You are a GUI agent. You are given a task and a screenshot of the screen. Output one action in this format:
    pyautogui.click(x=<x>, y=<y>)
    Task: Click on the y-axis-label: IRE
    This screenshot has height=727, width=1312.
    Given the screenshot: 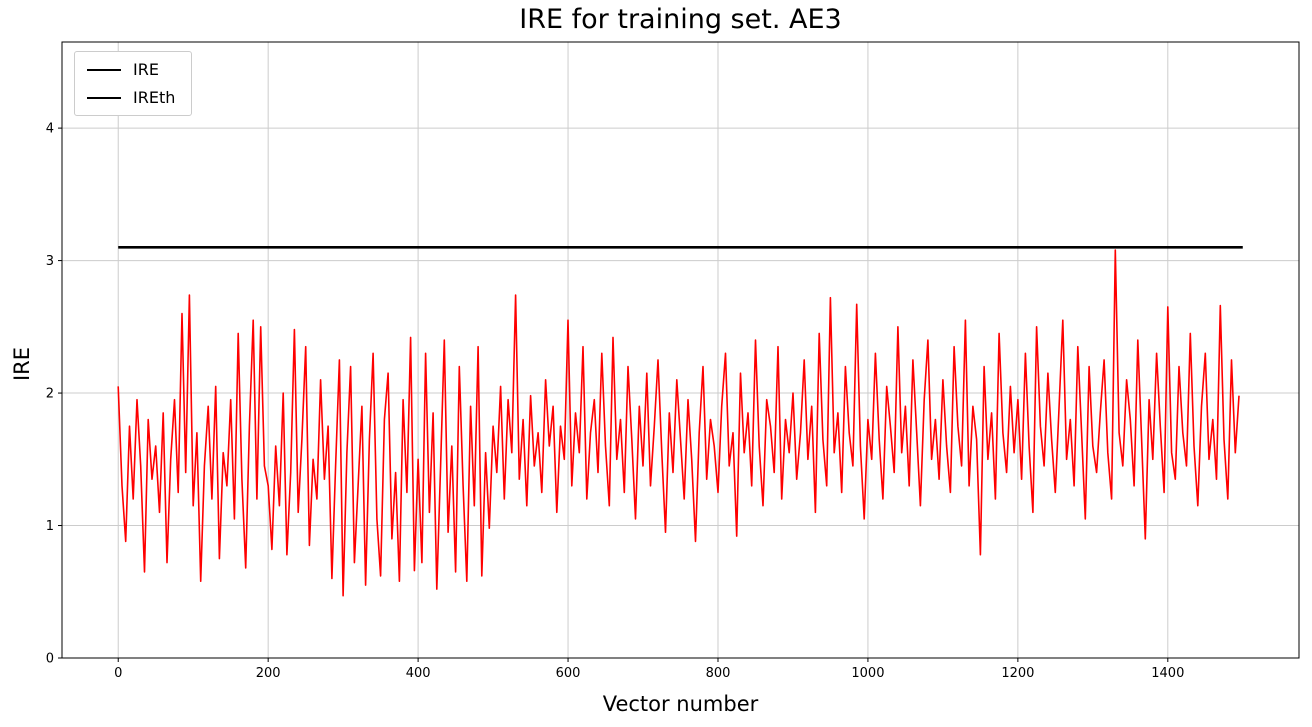 What is the action you would take?
    pyautogui.click(x=22, y=363)
    